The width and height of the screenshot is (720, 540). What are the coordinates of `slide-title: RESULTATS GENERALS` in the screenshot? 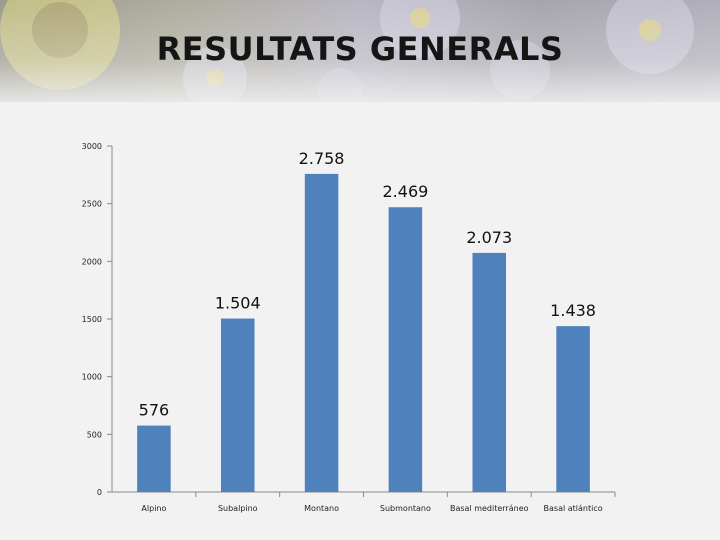 It's located at (360, 49).